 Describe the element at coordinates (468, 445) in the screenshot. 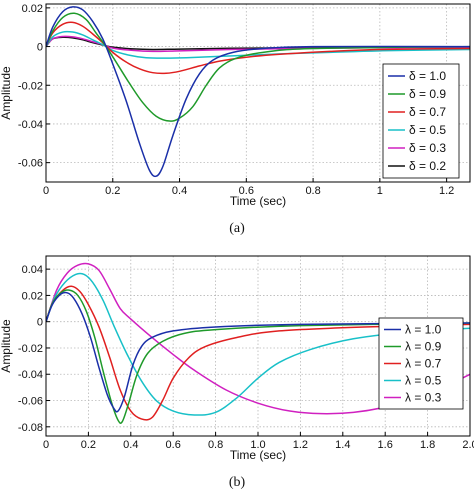

I see `x-tick-label: 2.0` at that location.